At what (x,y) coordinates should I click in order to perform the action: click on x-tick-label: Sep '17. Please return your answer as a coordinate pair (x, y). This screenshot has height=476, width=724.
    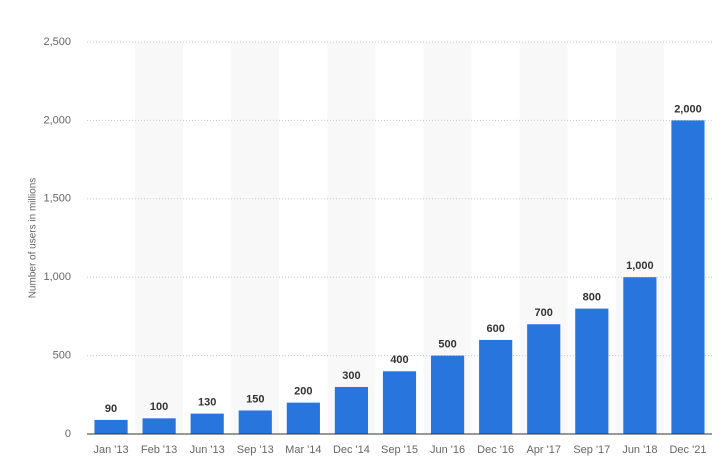
    Looking at the image, I should click on (591, 450).